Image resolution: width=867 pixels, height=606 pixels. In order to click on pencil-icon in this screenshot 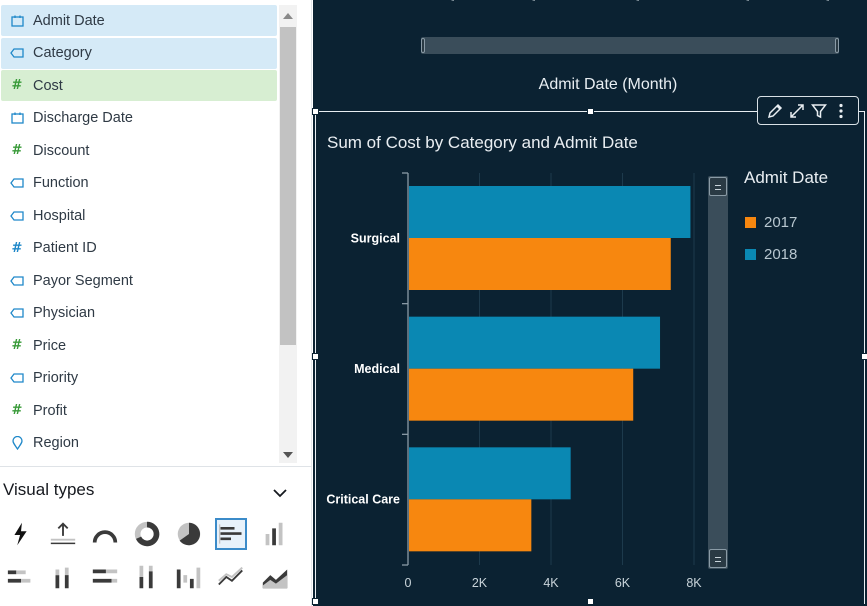, I will do `click(775, 111)`.